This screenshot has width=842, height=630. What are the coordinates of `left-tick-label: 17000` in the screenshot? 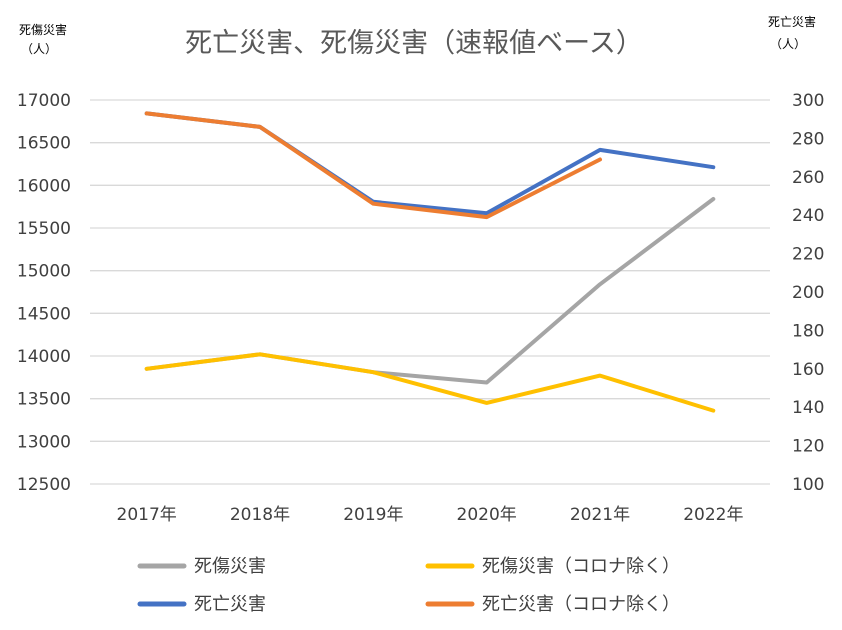 It's located at (44, 101).